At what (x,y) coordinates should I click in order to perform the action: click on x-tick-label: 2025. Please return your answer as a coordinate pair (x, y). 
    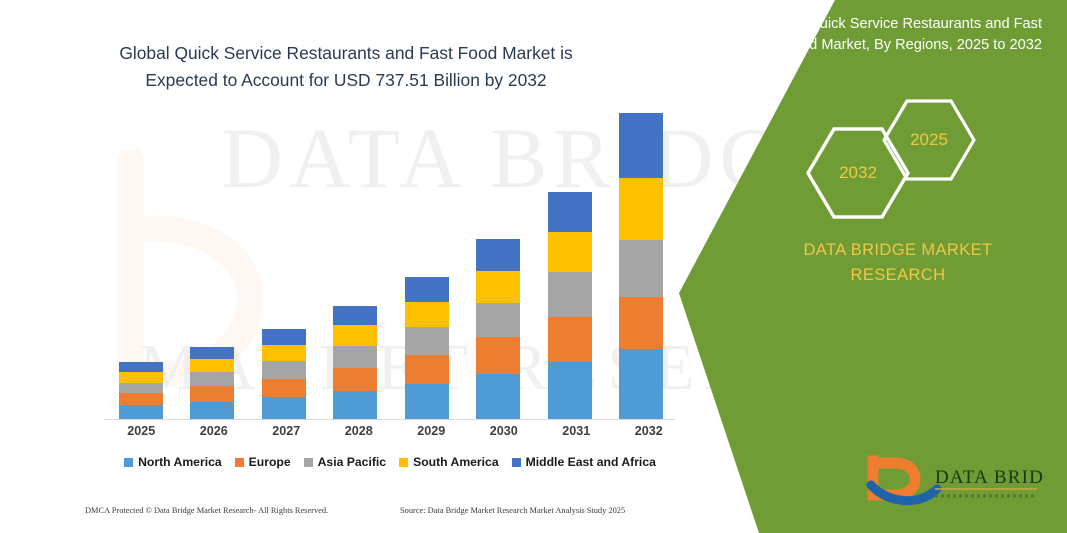
    Looking at the image, I should click on (141, 431).